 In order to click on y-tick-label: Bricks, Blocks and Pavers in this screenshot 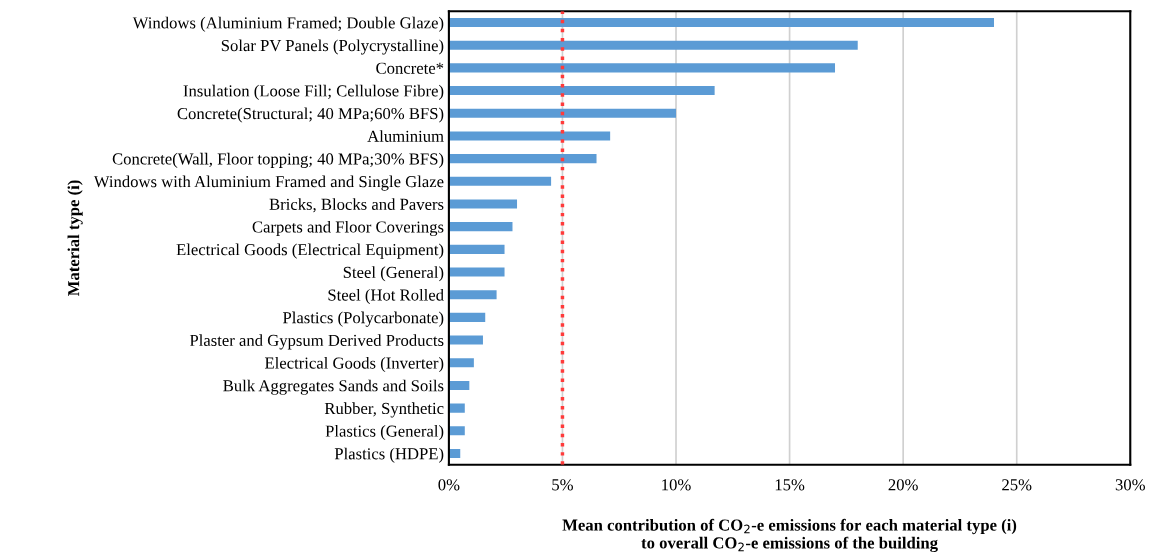, I will do `click(356, 205)`.